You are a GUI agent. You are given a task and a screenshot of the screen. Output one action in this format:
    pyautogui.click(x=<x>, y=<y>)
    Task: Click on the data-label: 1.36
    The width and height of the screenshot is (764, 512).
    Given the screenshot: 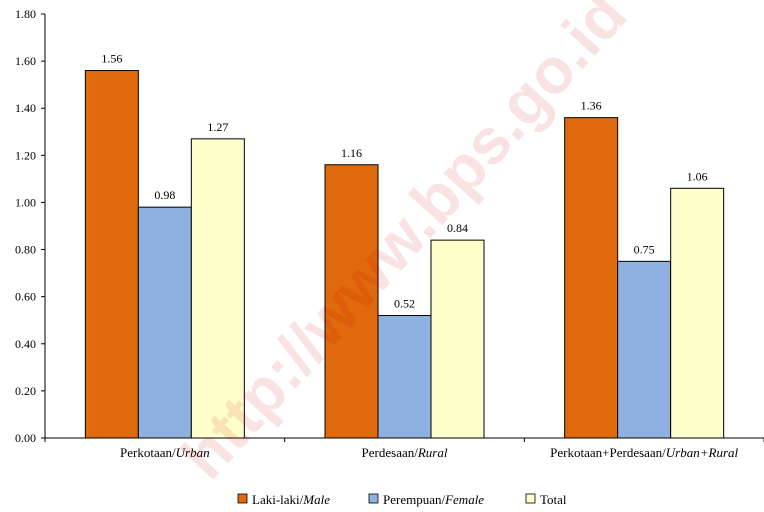 What is the action you would take?
    pyautogui.click(x=591, y=106)
    